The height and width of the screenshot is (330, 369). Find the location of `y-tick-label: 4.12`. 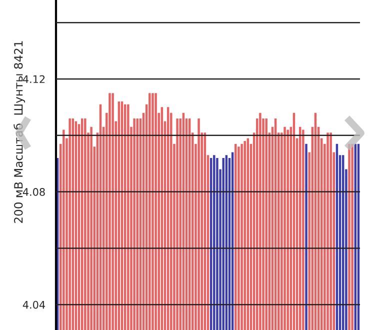

y-tick-label: 4.12 is located at coordinates (33, 79).